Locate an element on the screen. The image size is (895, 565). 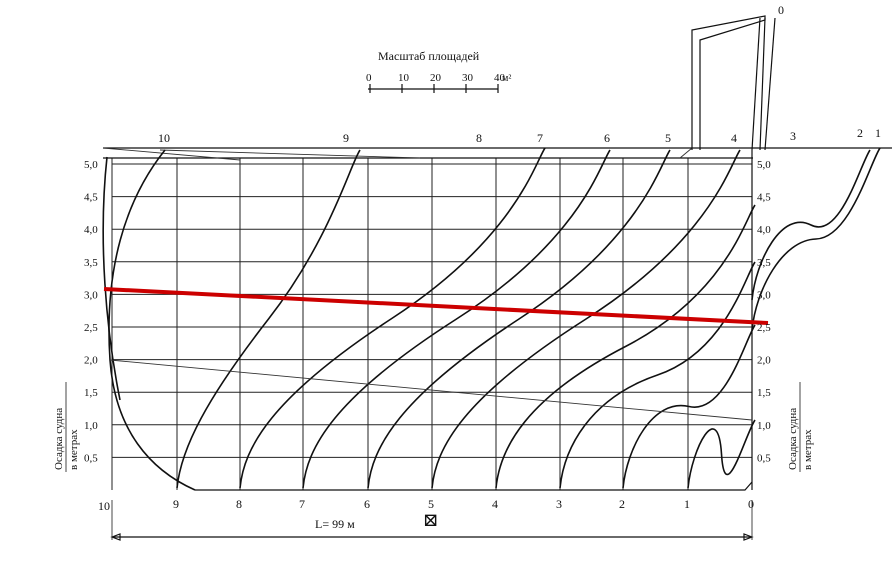
draft-label-right: 0,5 is located at coordinates (764, 458).